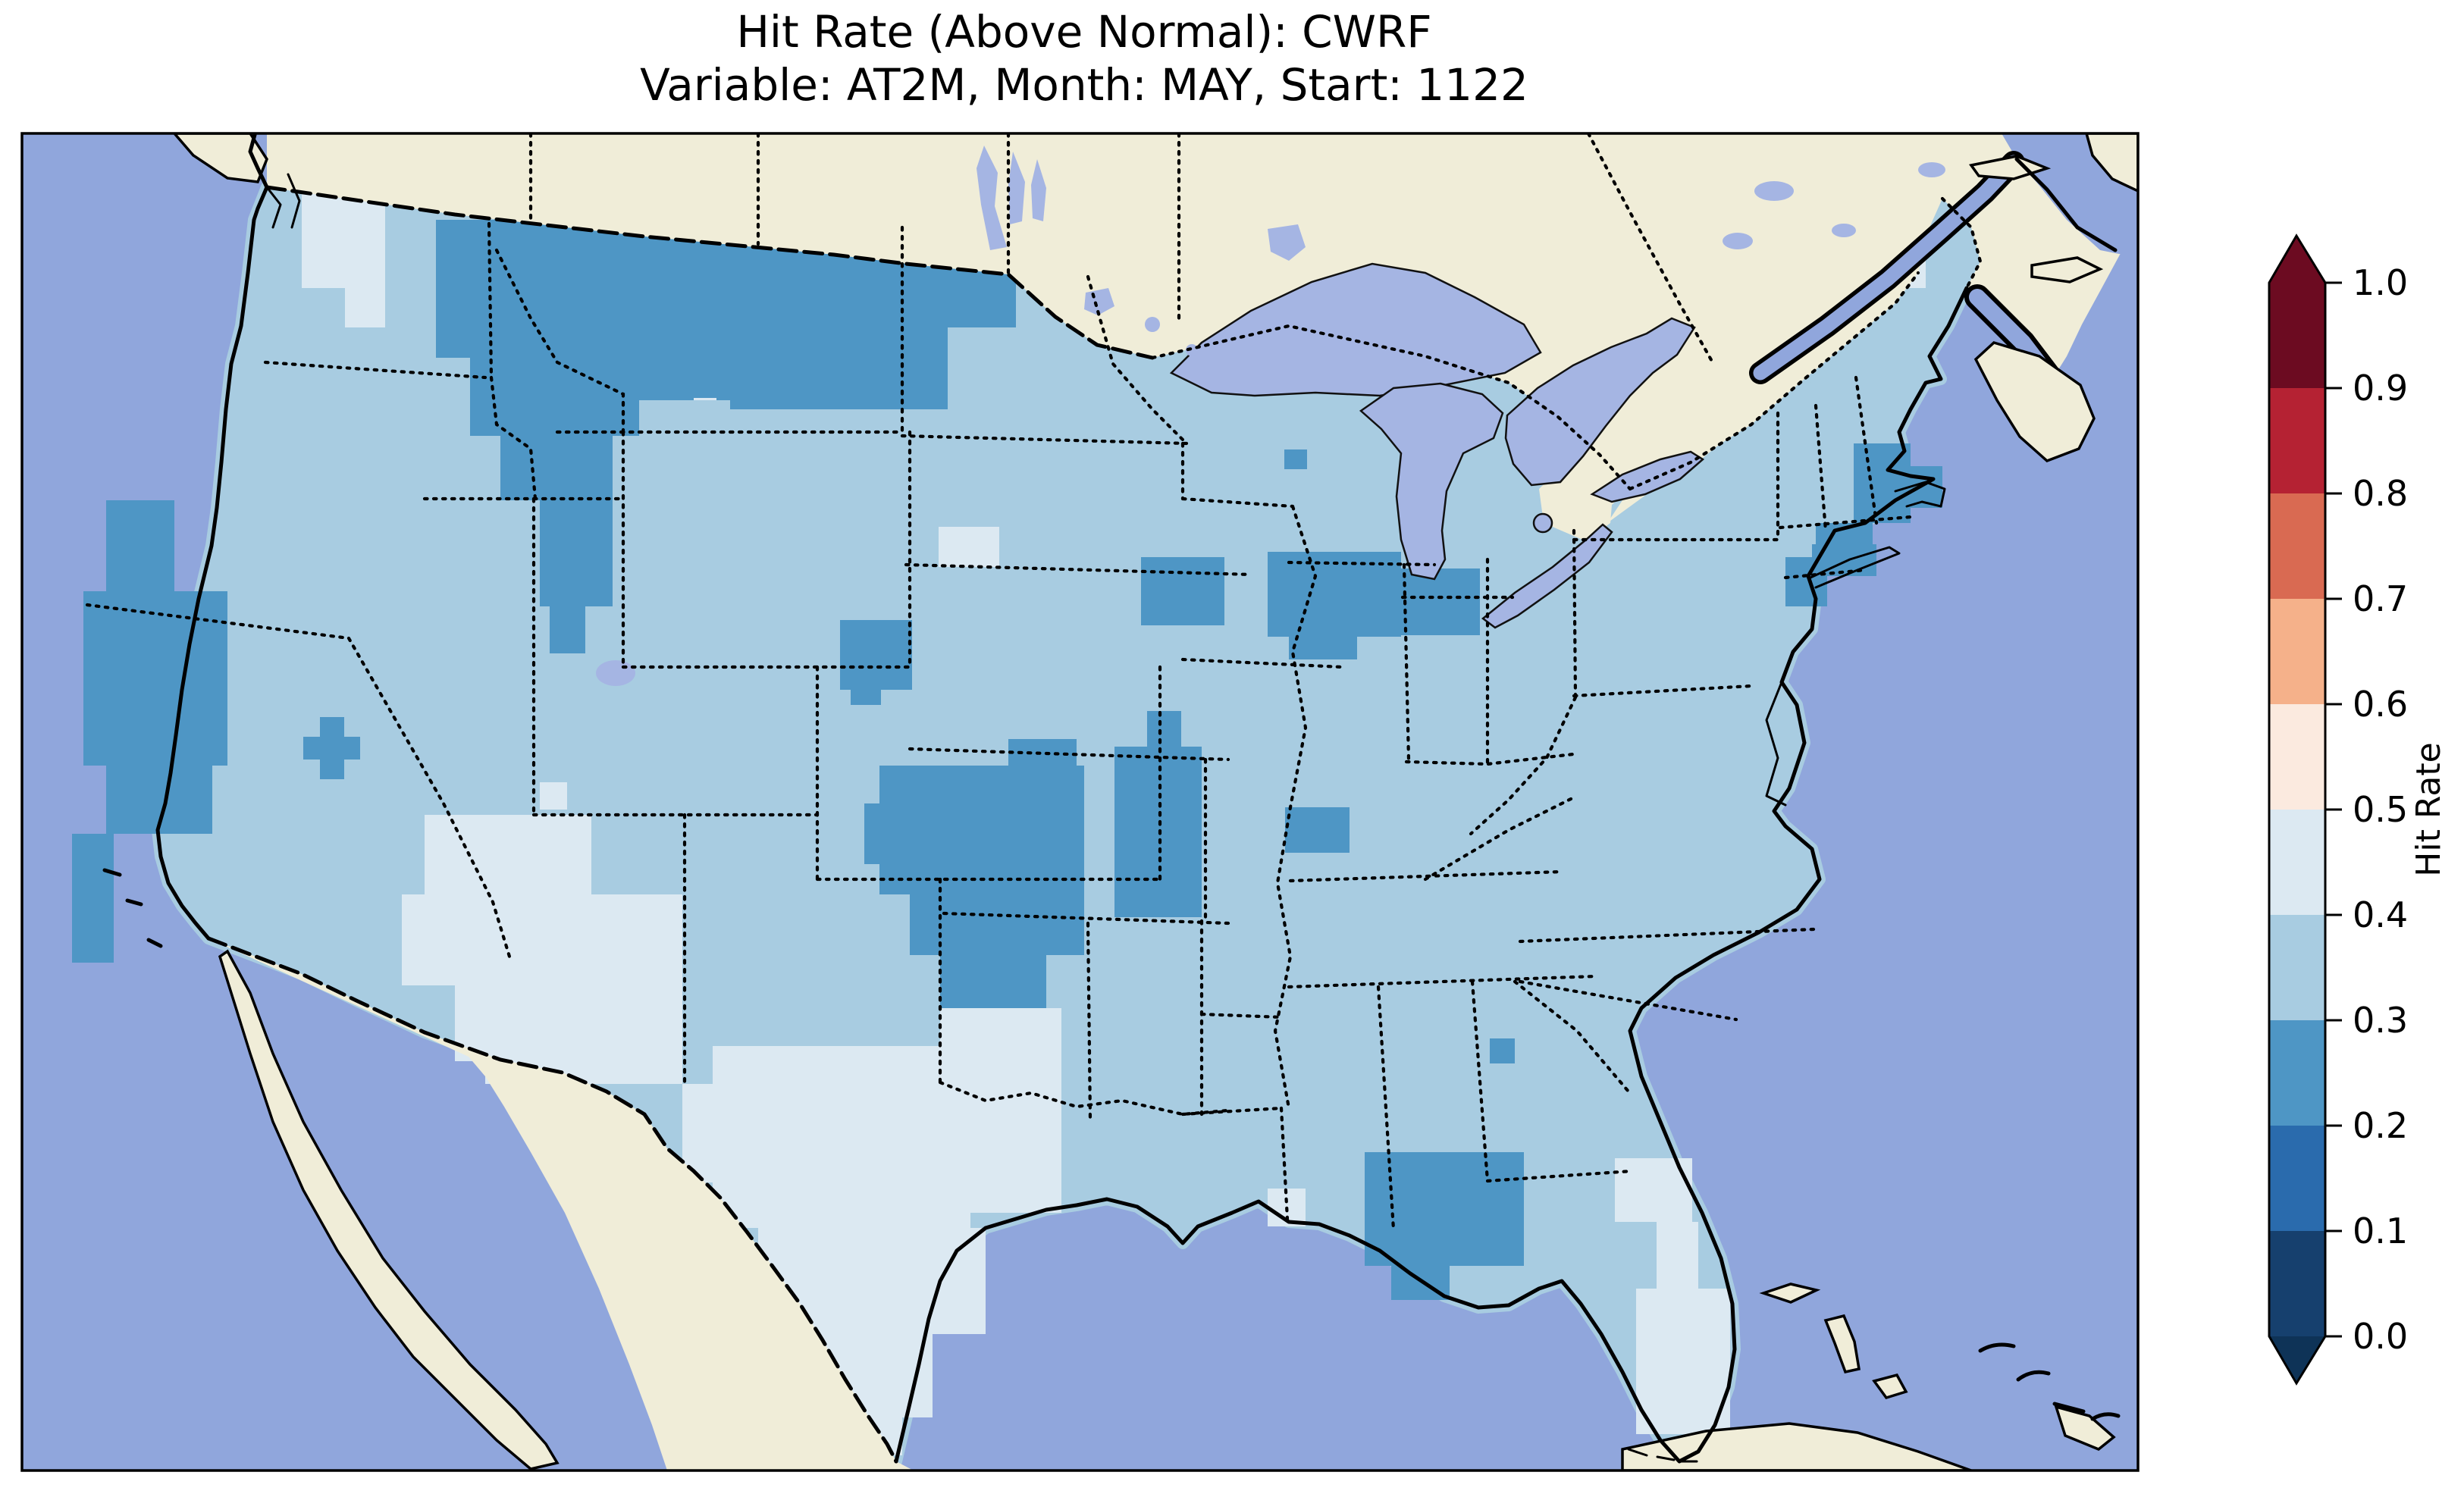 Image resolution: width=2464 pixels, height=1494 pixels. Describe the element at coordinates (1084, 85) in the screenshot. I see `figure-title-line2: Variable: AT2M, Month: MAY, Start: 1122` at that location.